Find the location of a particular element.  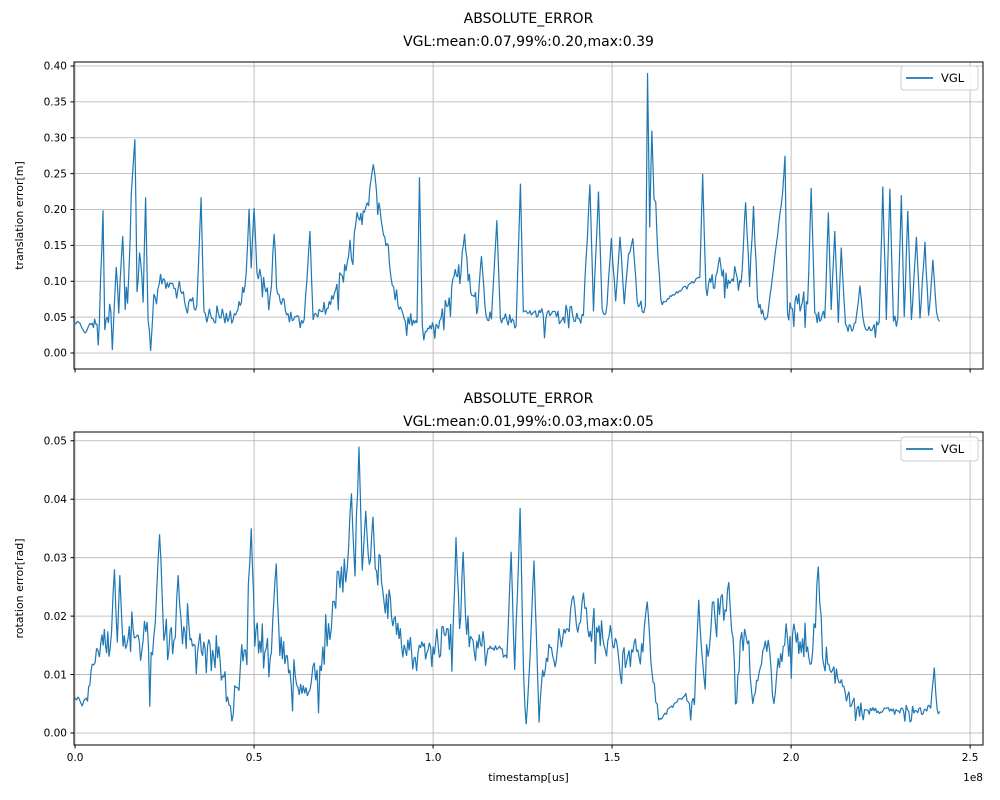

y-tick-label: 0.03 is located at coordinates (55, 558).